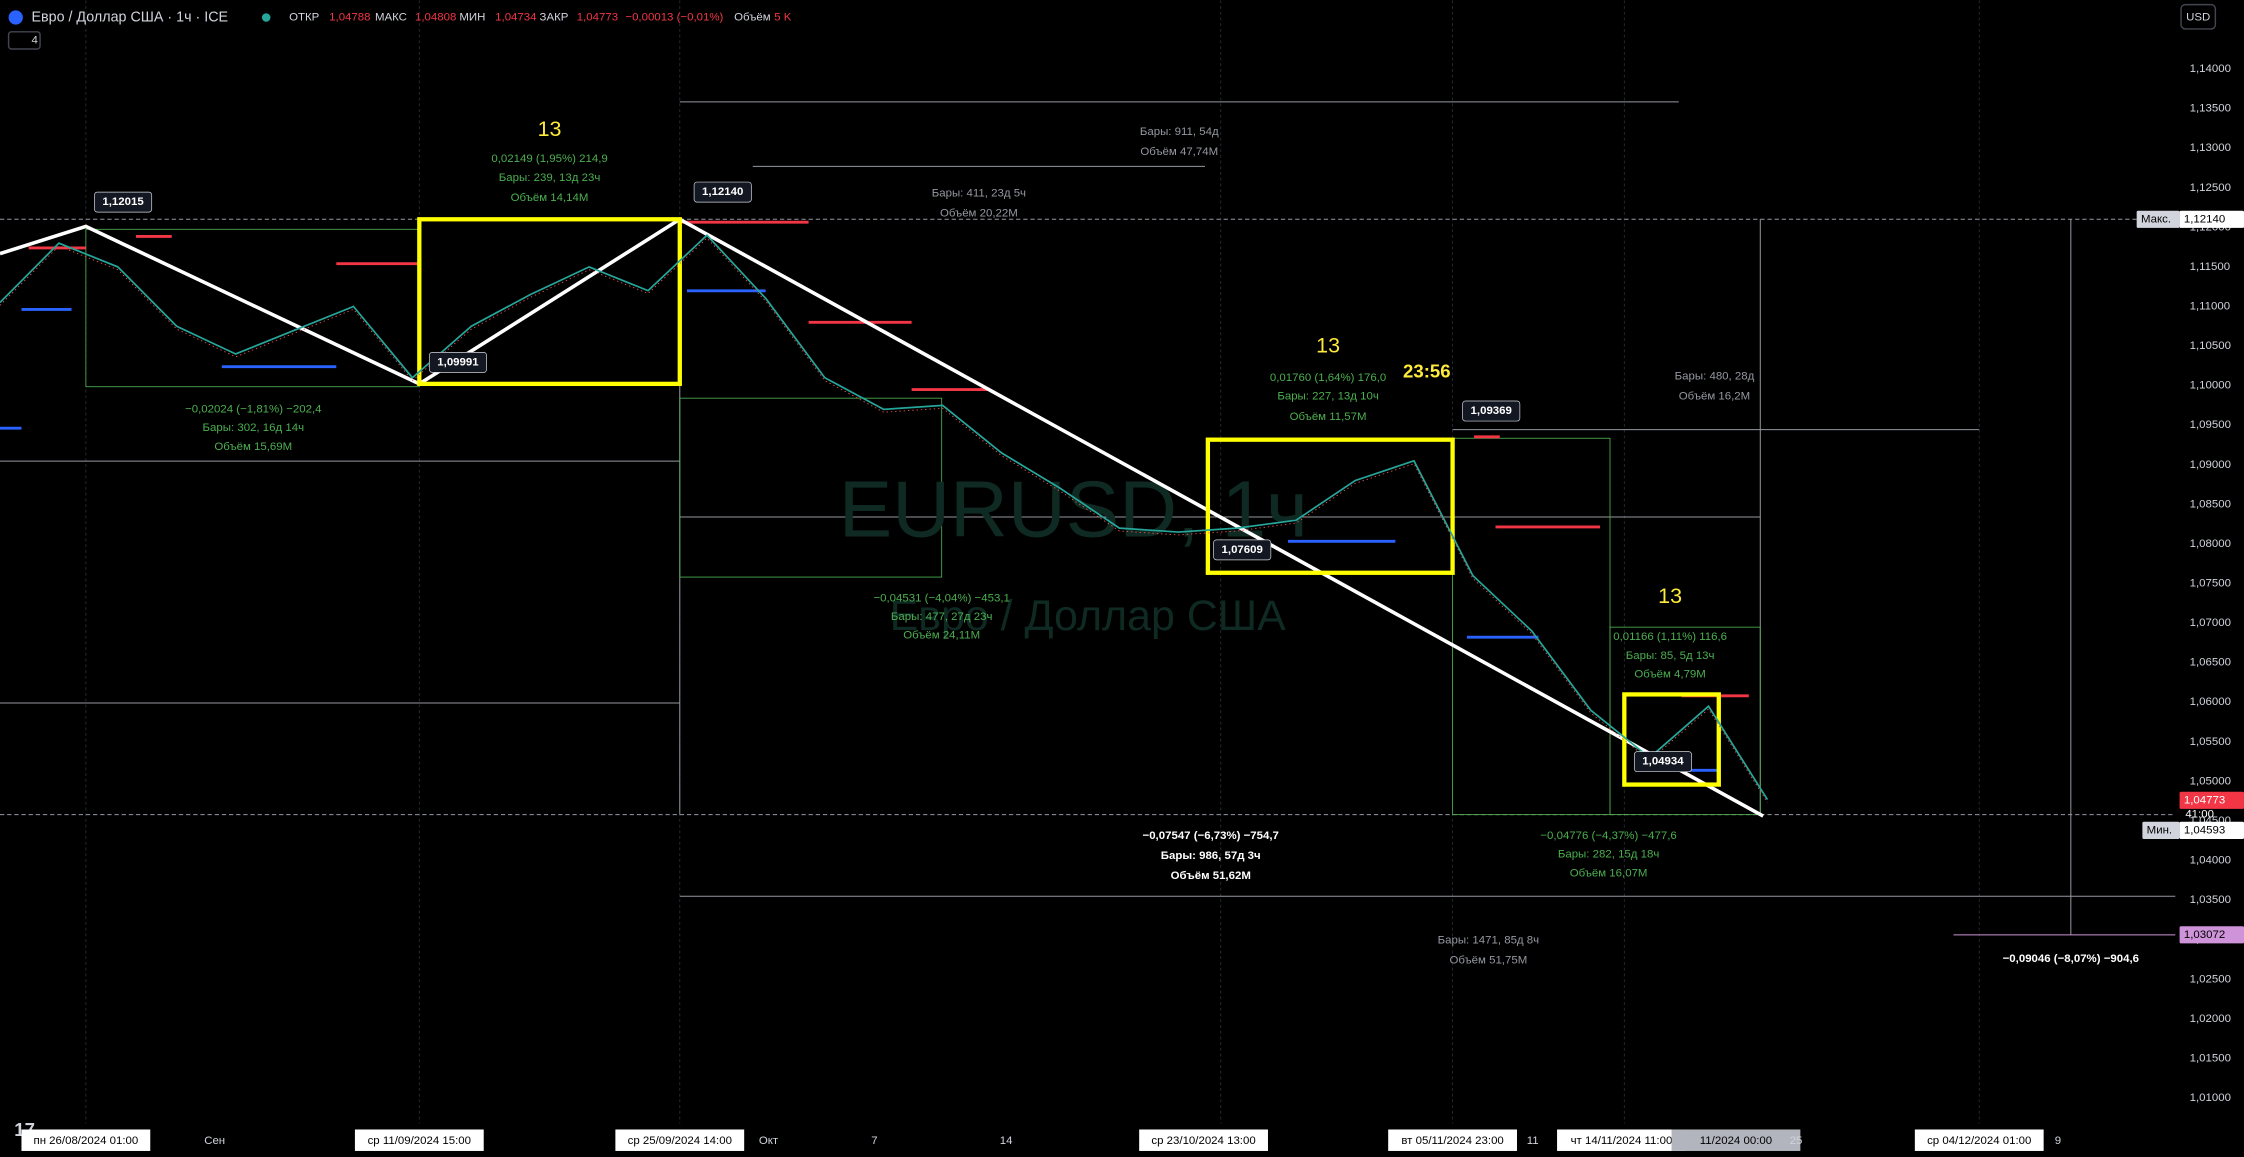 The width and height of the screenshot is (2244, 1157). Describe the element at coordinates (2211, 935) in the screenshot. I see `target-price-bg` at that location.